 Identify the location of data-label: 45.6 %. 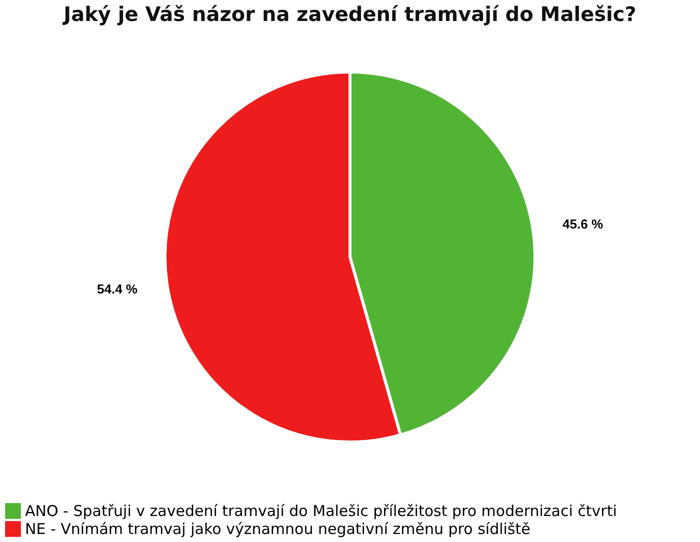
(583, 224).